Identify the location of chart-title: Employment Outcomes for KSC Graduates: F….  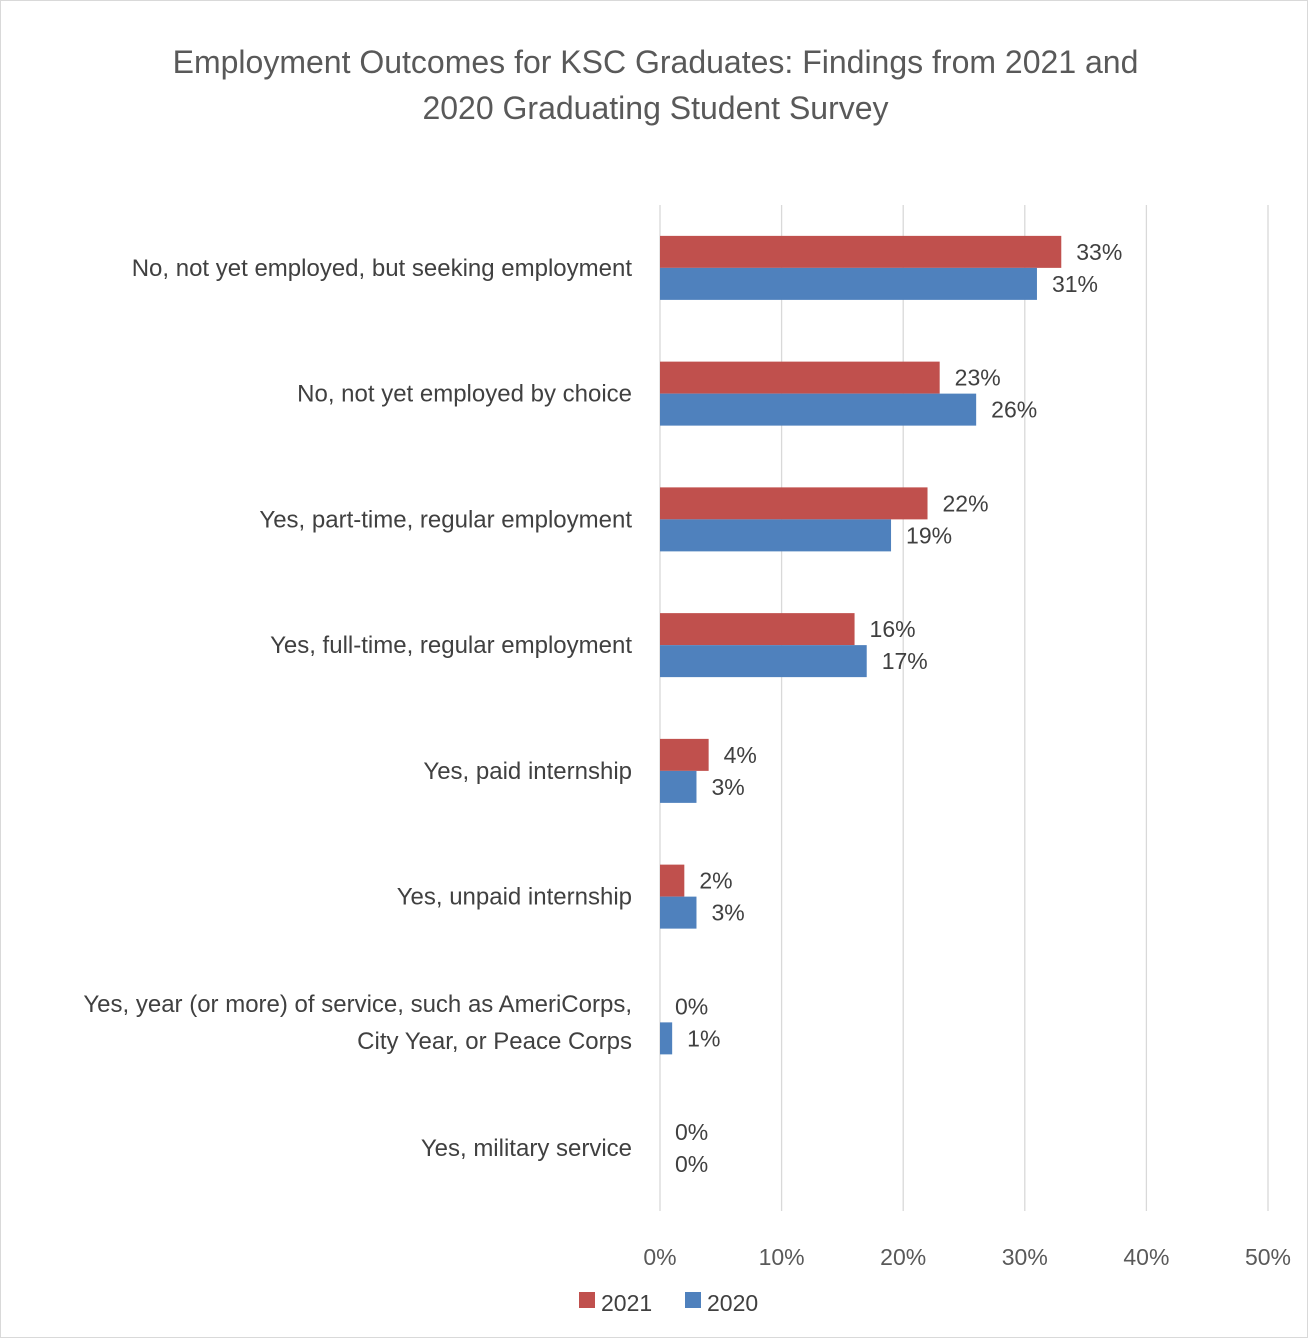
(655, 85).